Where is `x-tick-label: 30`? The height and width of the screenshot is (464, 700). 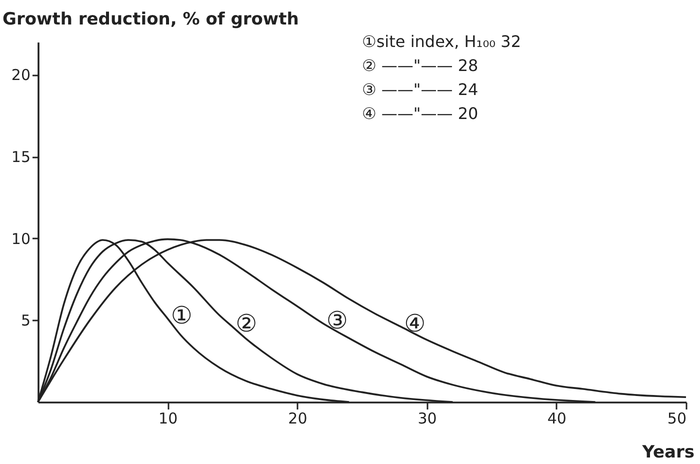
x-tick-label: 30 is located at coordinates (427, 419).